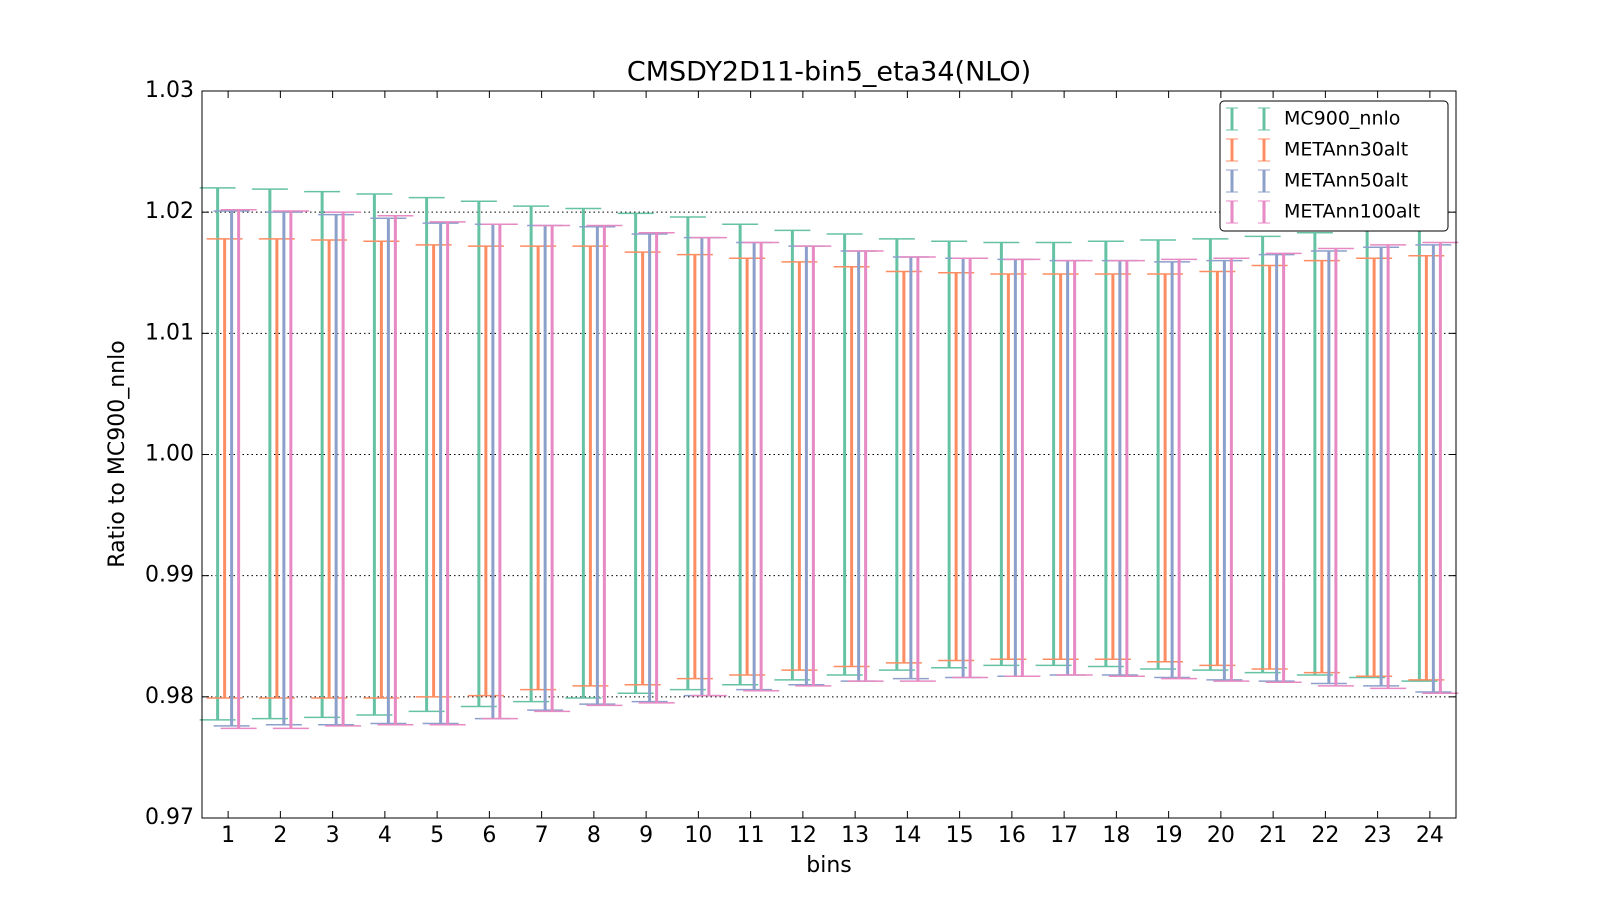  Describe the element at coordinates (169, 90) in the screenshot. I see `y-tick-label: 1.03` at that location.